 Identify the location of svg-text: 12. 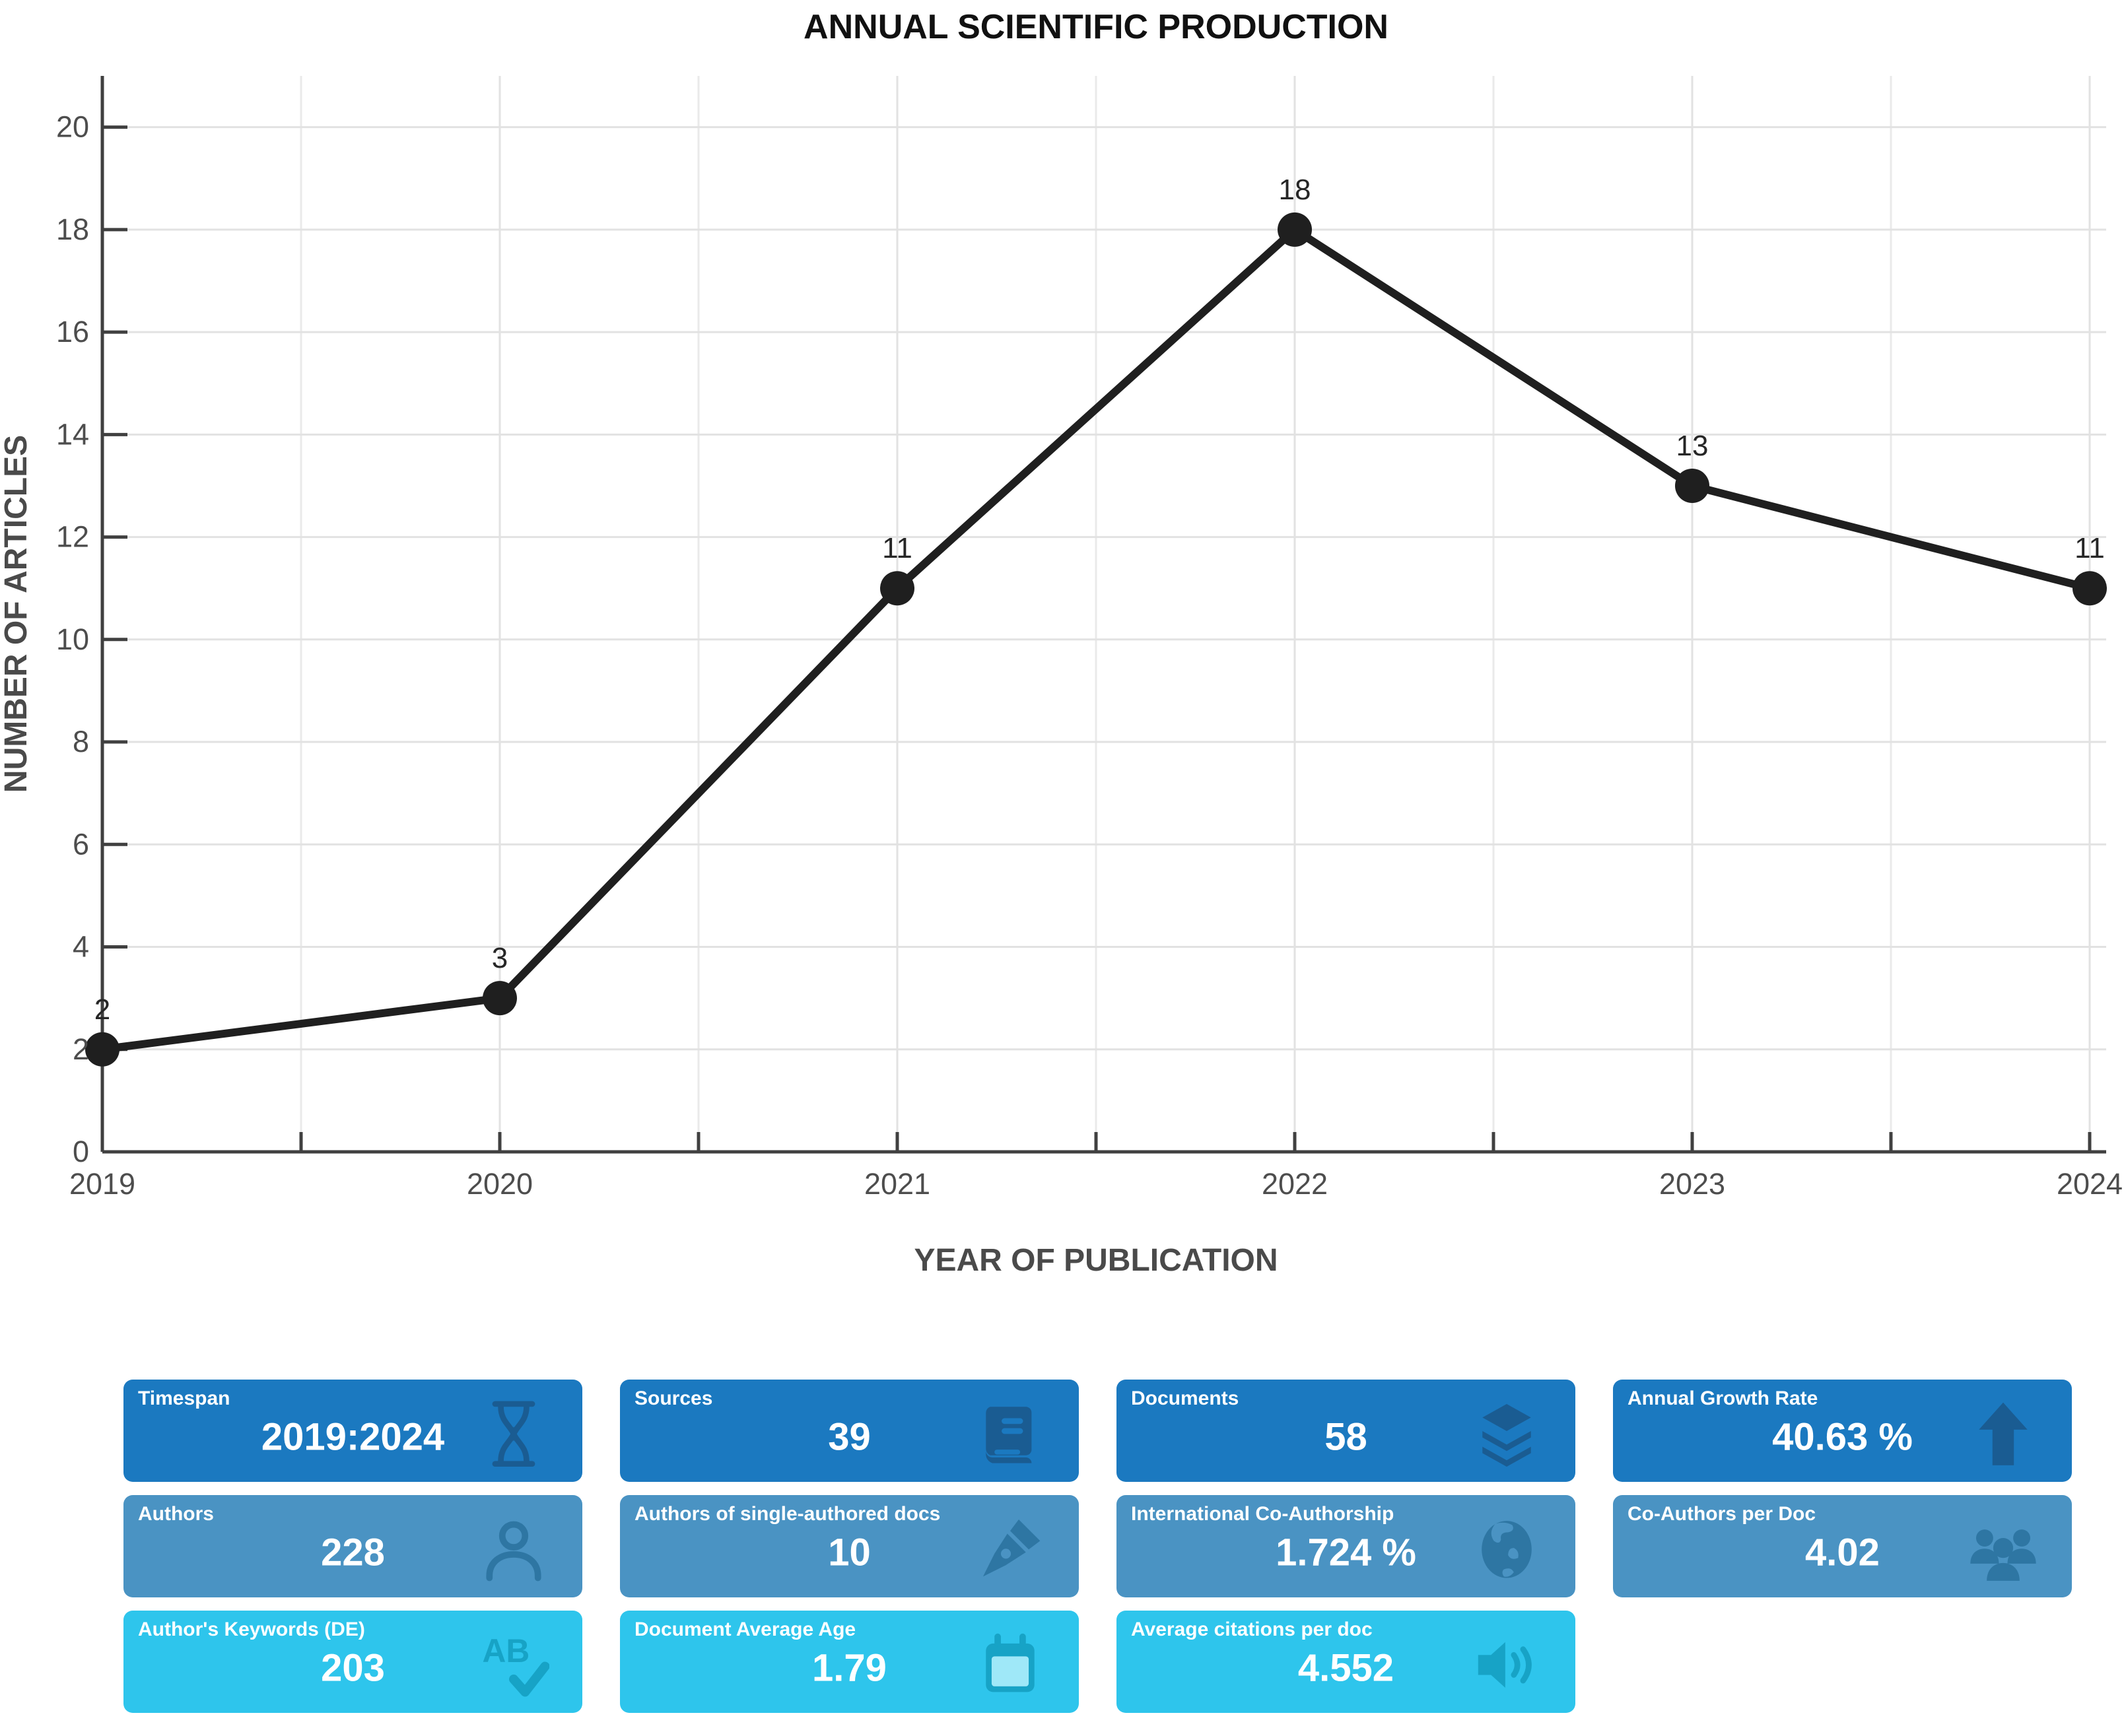
(72, 537).